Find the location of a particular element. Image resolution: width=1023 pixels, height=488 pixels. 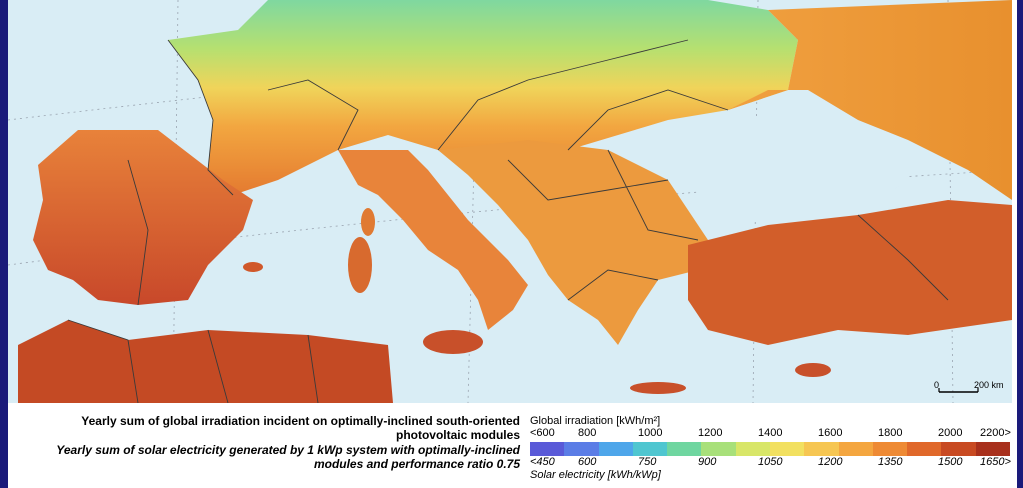

legend-tick-label: 1050 is located at coordinates (770, 462).